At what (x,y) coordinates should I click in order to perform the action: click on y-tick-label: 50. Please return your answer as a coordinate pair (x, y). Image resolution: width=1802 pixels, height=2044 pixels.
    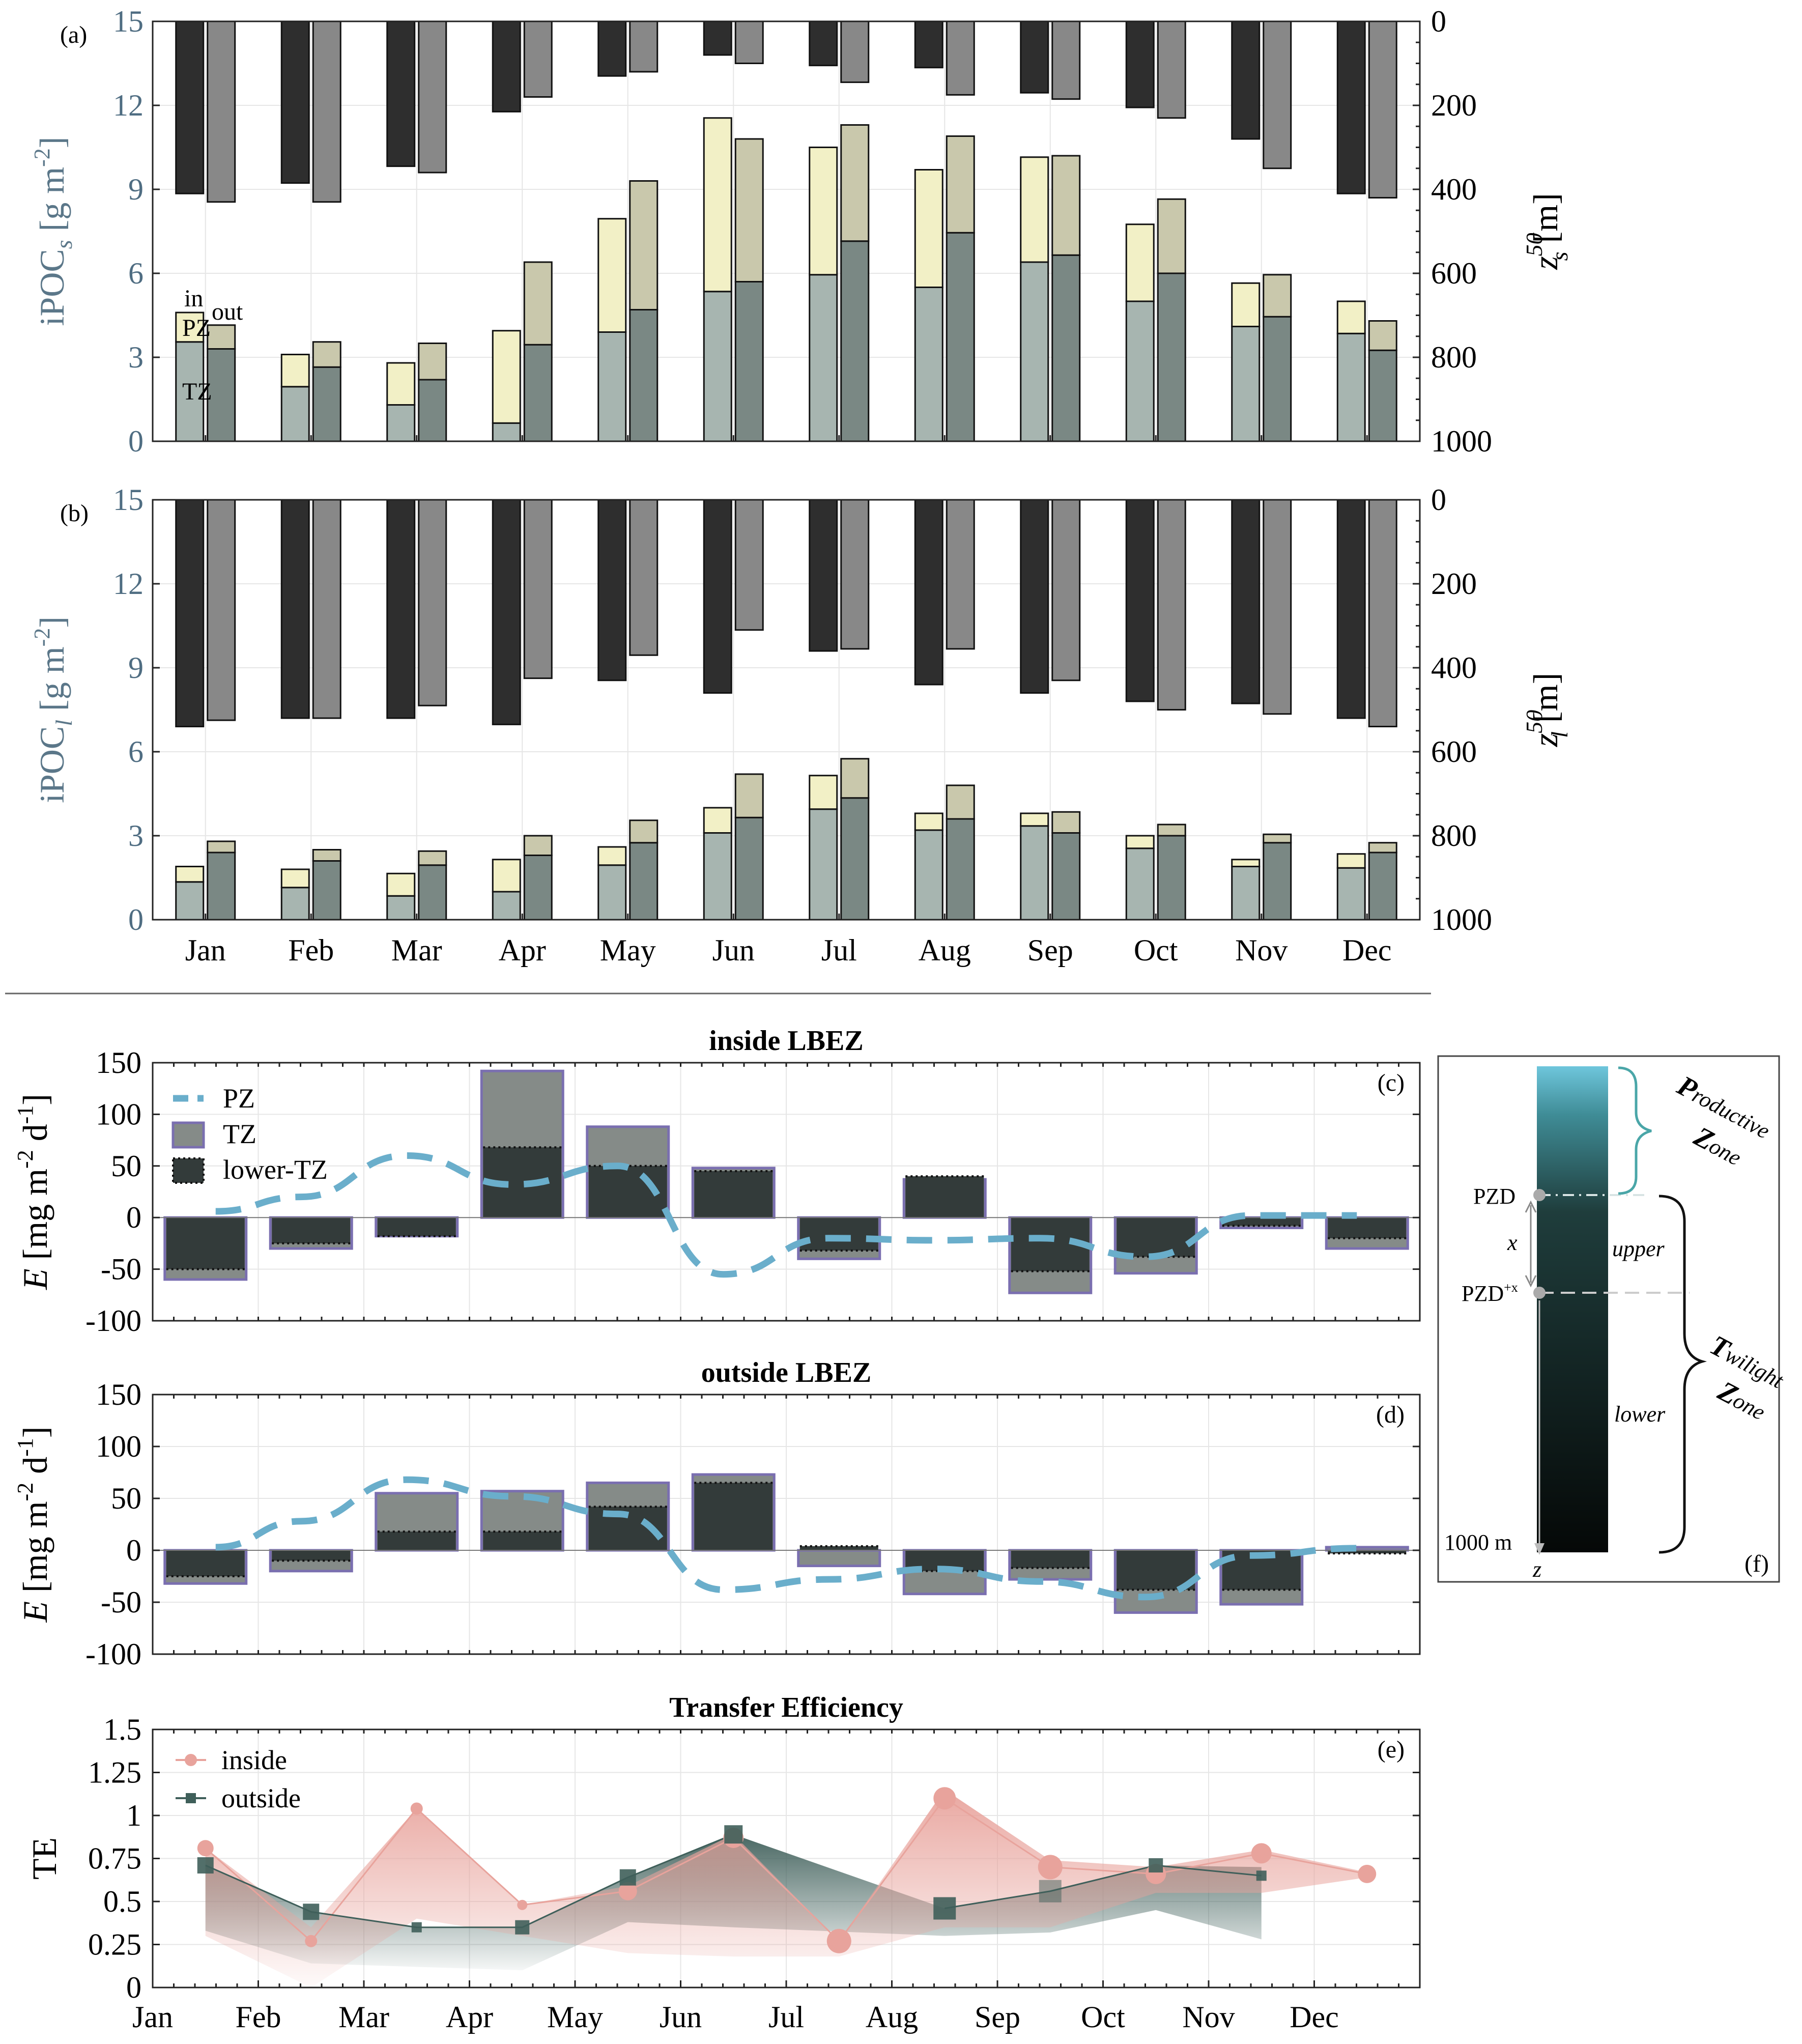
    Looking at the image, I should click on (126, 1166).